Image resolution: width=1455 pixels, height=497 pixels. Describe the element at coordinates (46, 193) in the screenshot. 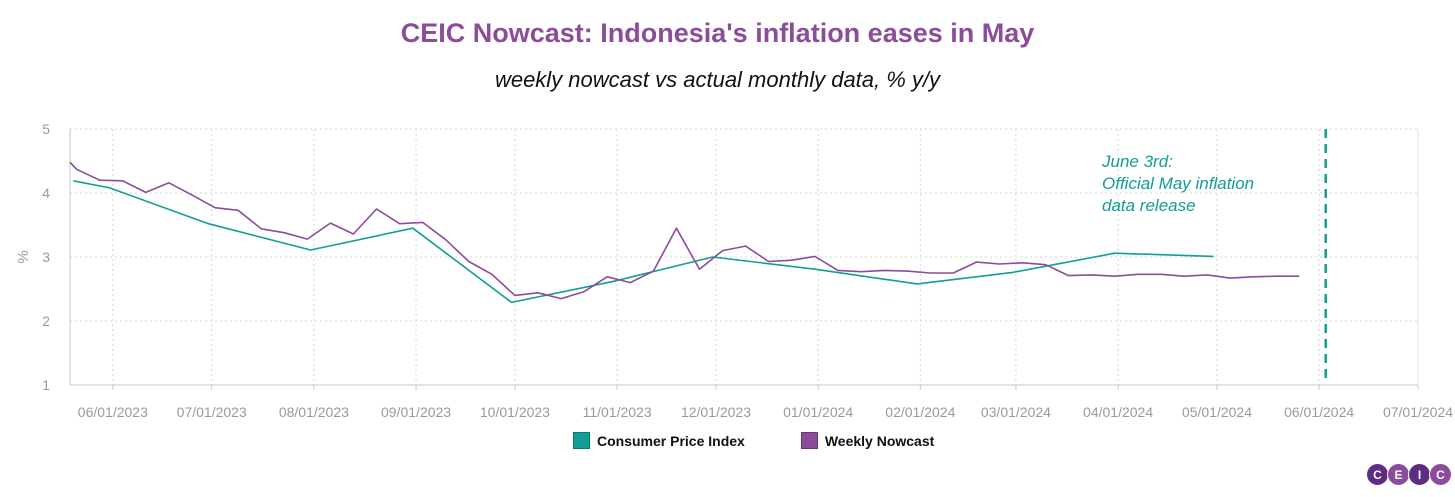

I see `y-tick-label: 4` at that location.